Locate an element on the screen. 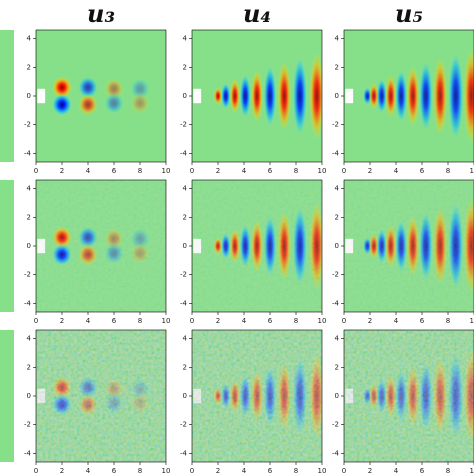  panel: u₃ 0 2 4 6 8 10 -4 -2 0 2 4 is located at coordinates (97, 87).